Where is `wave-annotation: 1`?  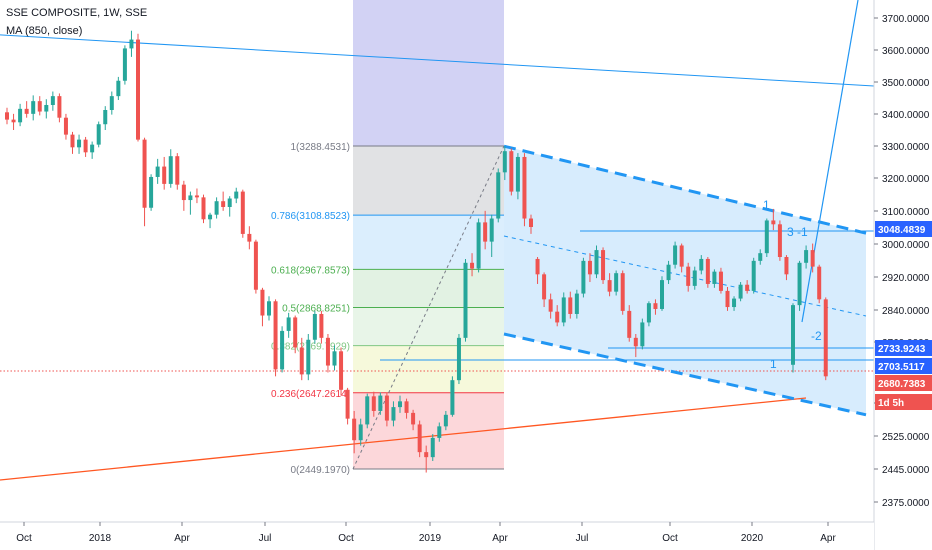
wave-annotation: 1 is located at coordinates (766, 205).